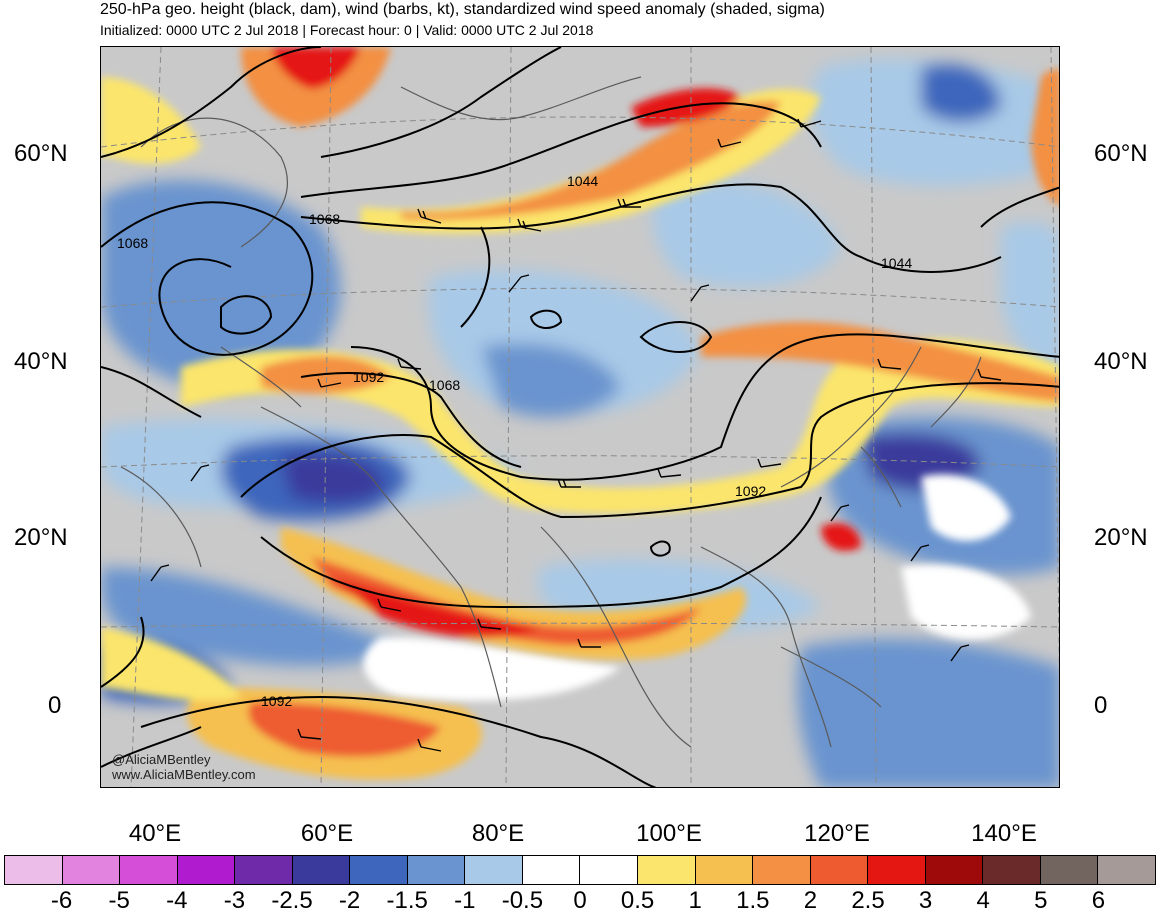  What do you see at coordinates (407, 900) in the screenshot?
I see `colorbar-tick-label: -1.5` at bounding box center [407, 900].